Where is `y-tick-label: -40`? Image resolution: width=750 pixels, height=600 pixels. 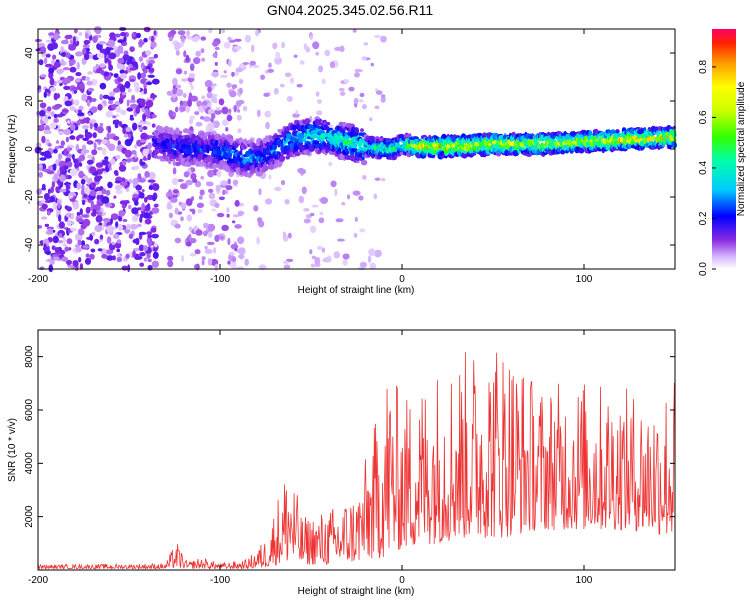 y-tick-label: -40 is located at coordinates (29, 244).